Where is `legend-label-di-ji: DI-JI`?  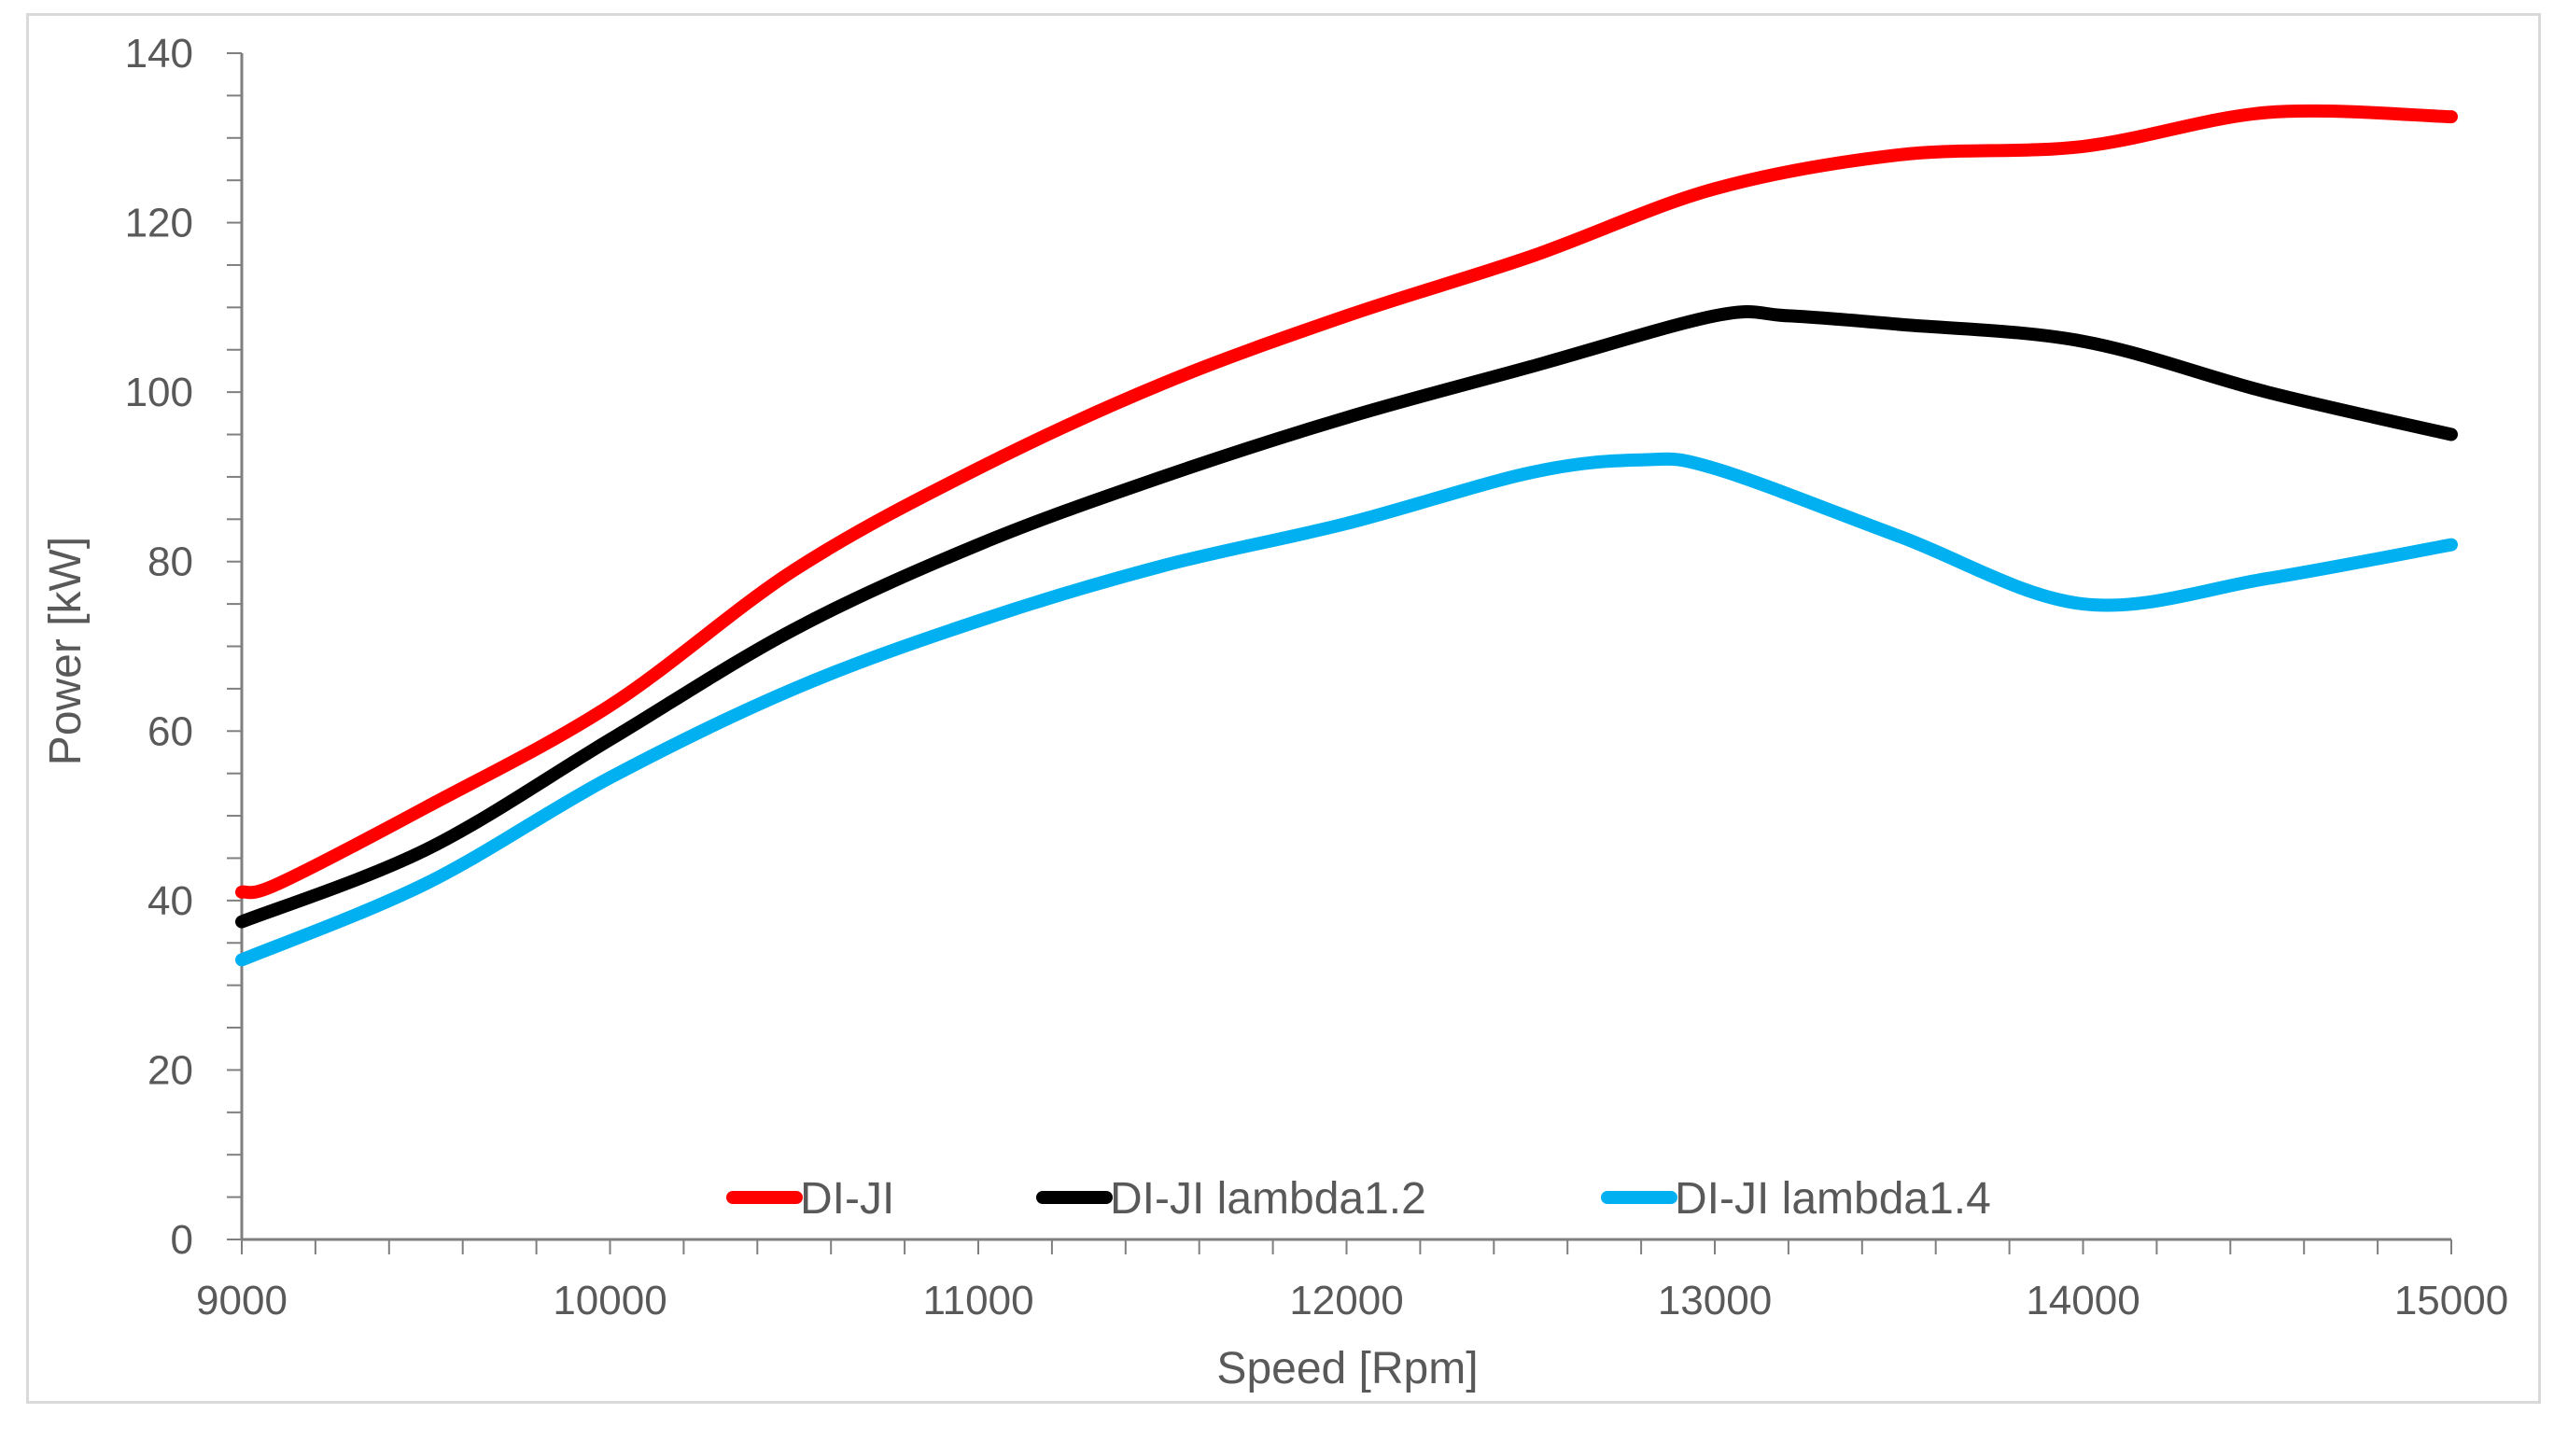 legend-label-di-ji: DI-JI is located at coordinates (847, 1199).